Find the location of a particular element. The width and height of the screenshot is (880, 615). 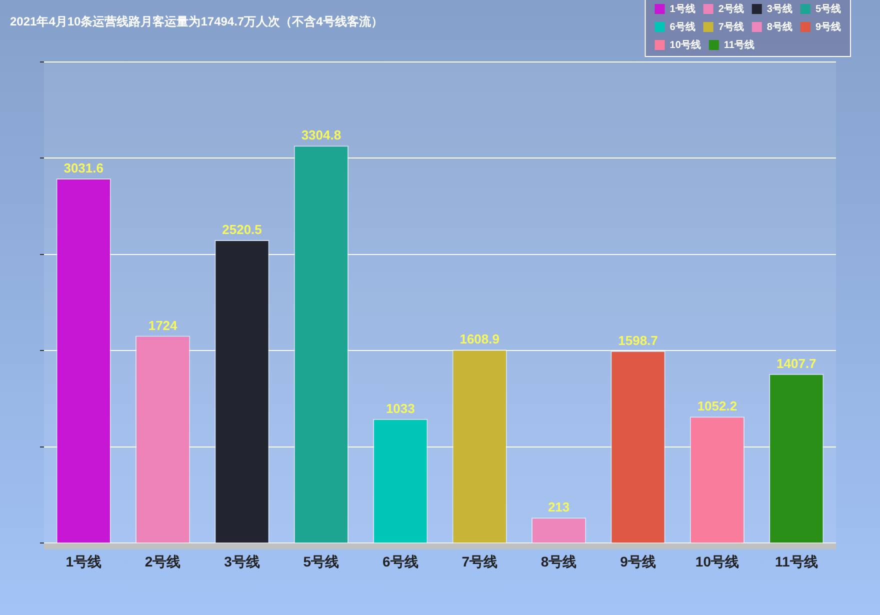

x-tick-label: 5号线 is located at coordinates (321, 561).